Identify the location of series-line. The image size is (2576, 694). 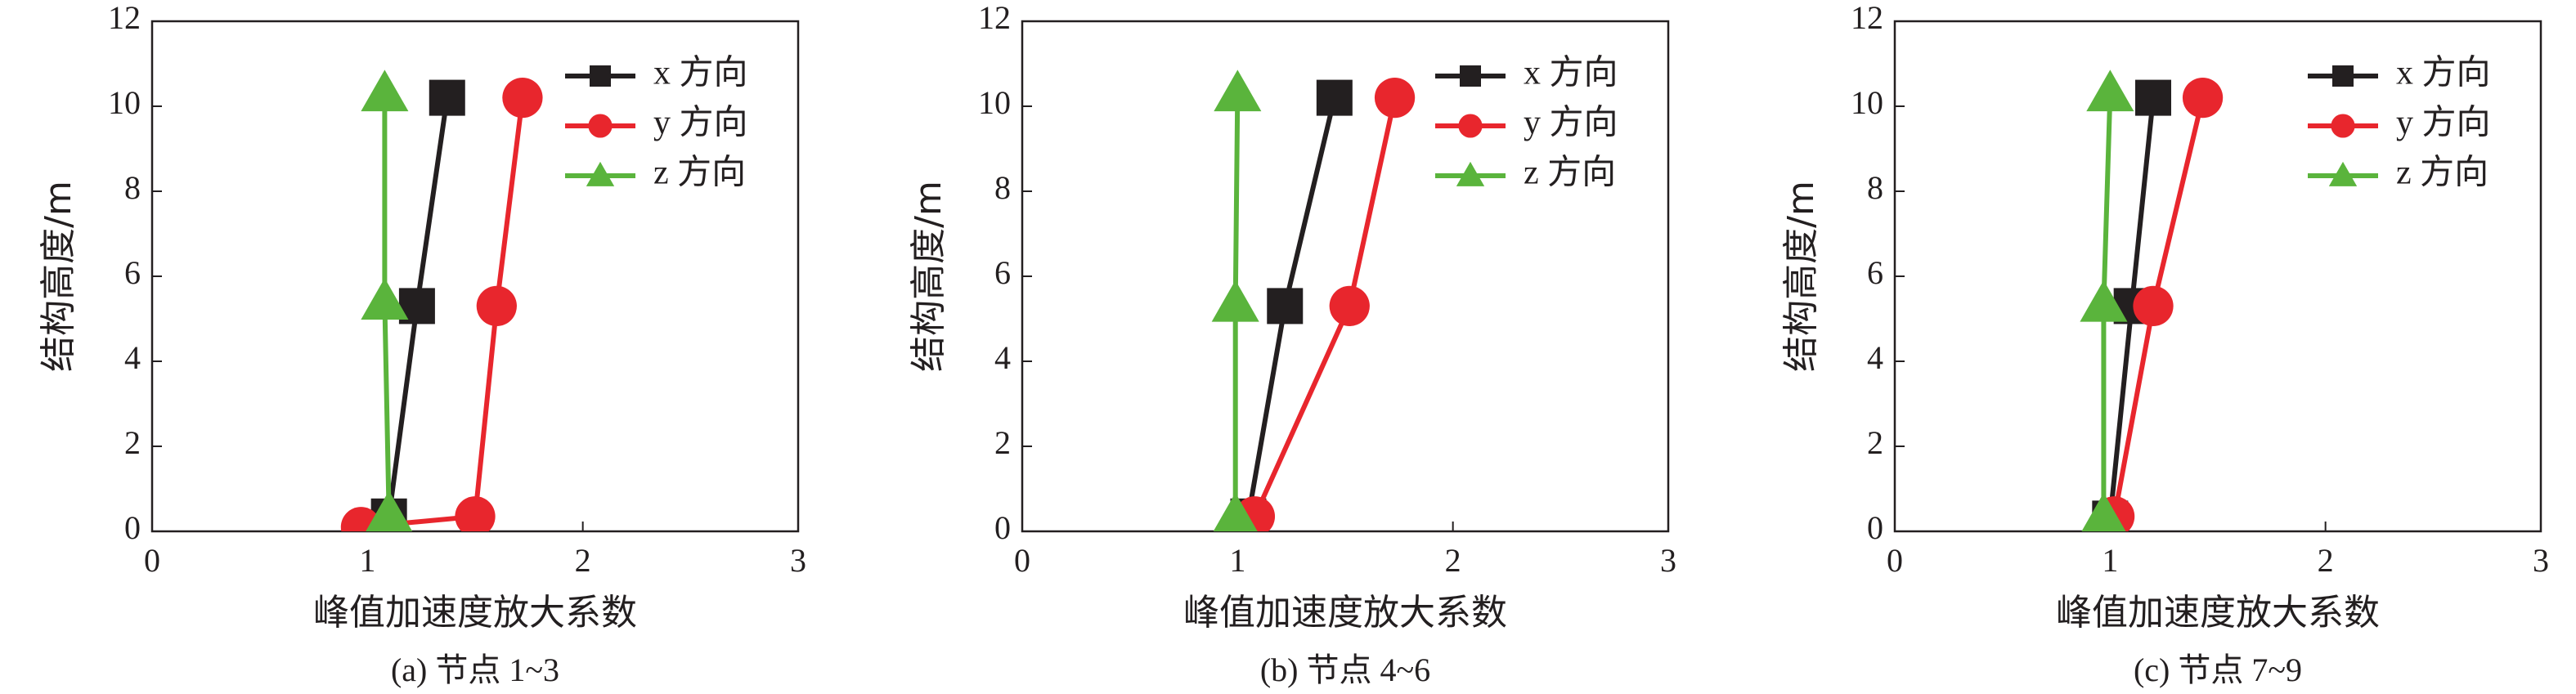
(443, 314).